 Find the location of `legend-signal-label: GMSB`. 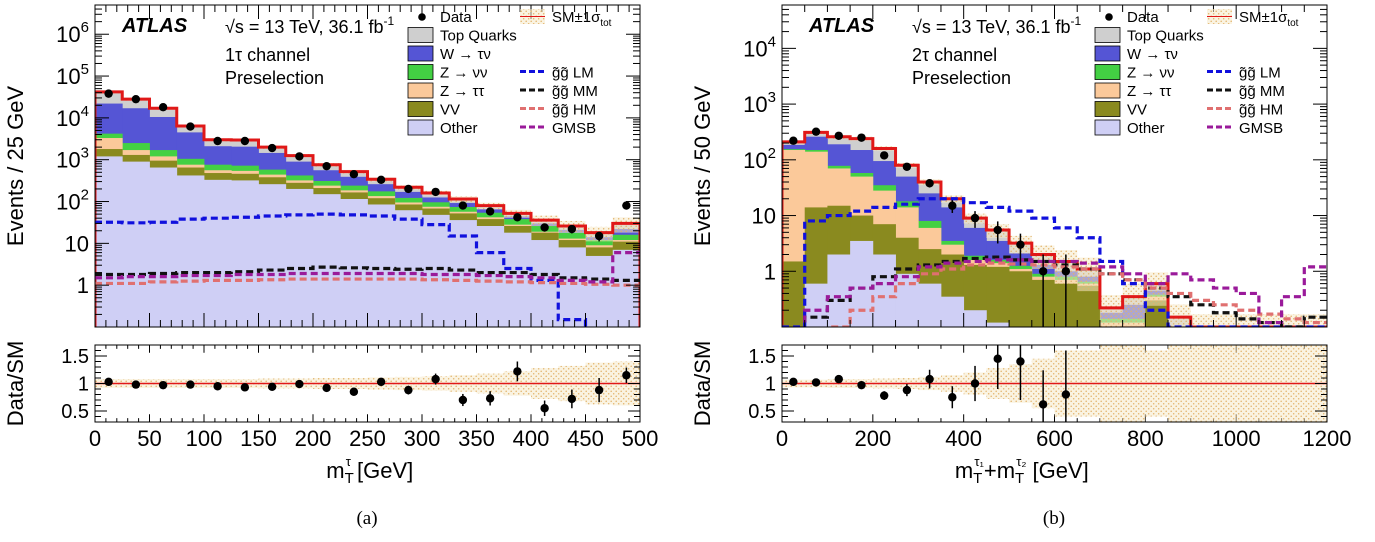

legend-signal-label: GMSB is located at coordinates (1261, 128).